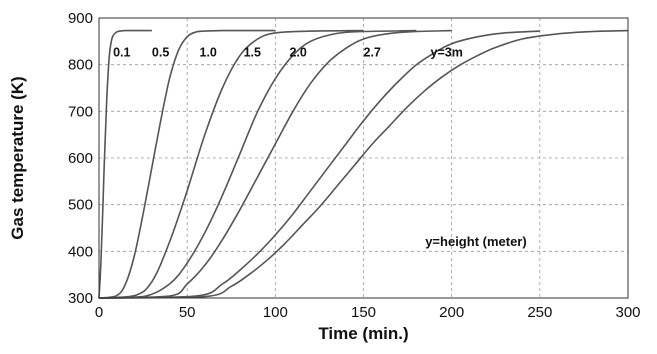 This screenshot has height=354, width=657. Describe the element at coordinates (80, 205) in the screenshot. I see `y-tick-label: 500` at that location.